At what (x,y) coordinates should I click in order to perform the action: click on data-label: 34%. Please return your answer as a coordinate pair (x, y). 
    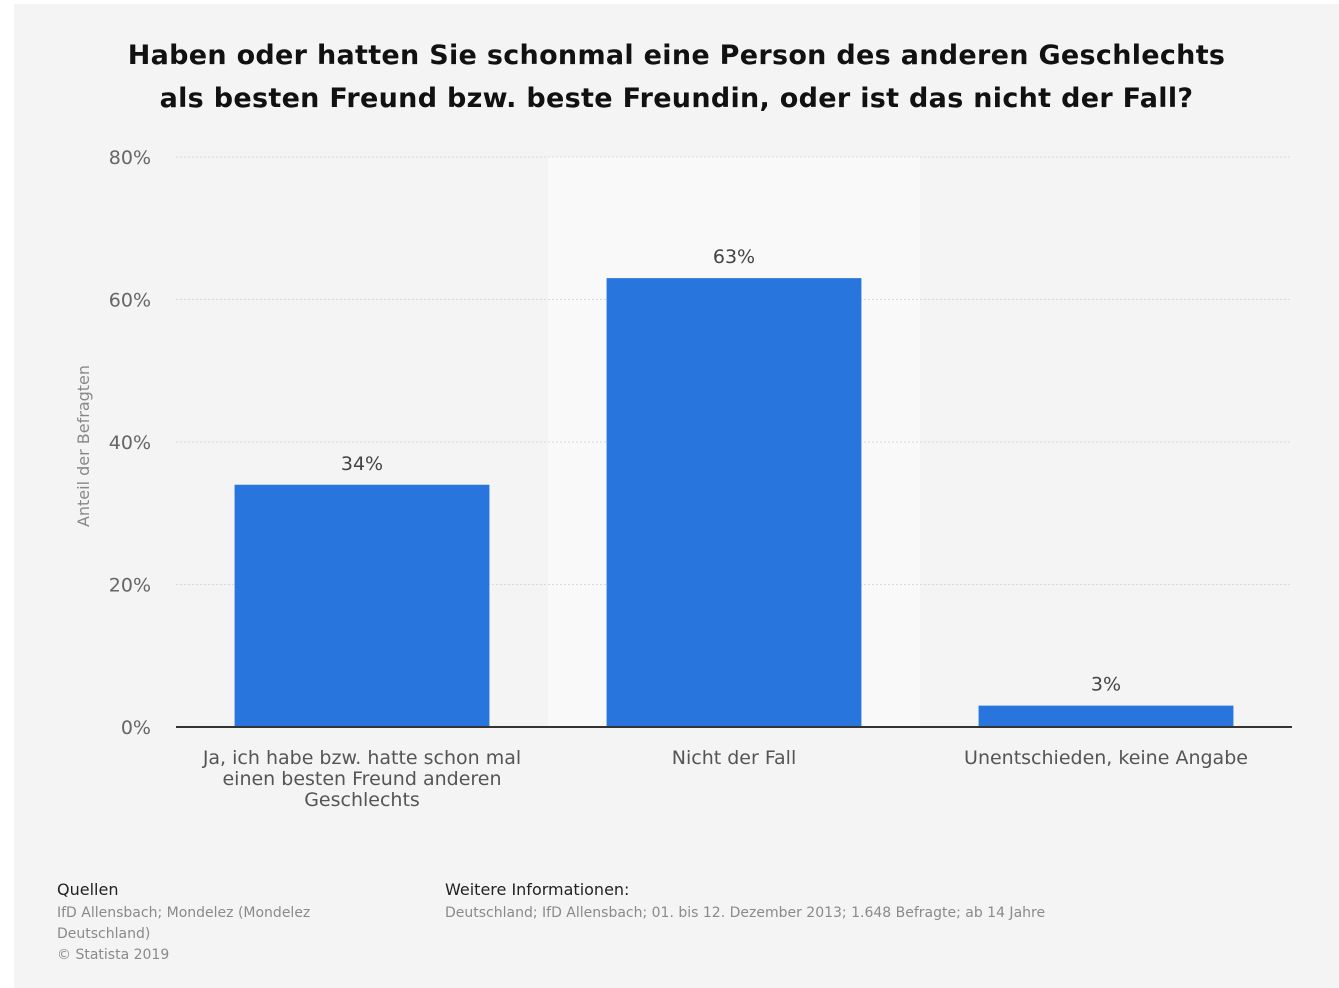
    Looking at the image, I should click on (362, 464).